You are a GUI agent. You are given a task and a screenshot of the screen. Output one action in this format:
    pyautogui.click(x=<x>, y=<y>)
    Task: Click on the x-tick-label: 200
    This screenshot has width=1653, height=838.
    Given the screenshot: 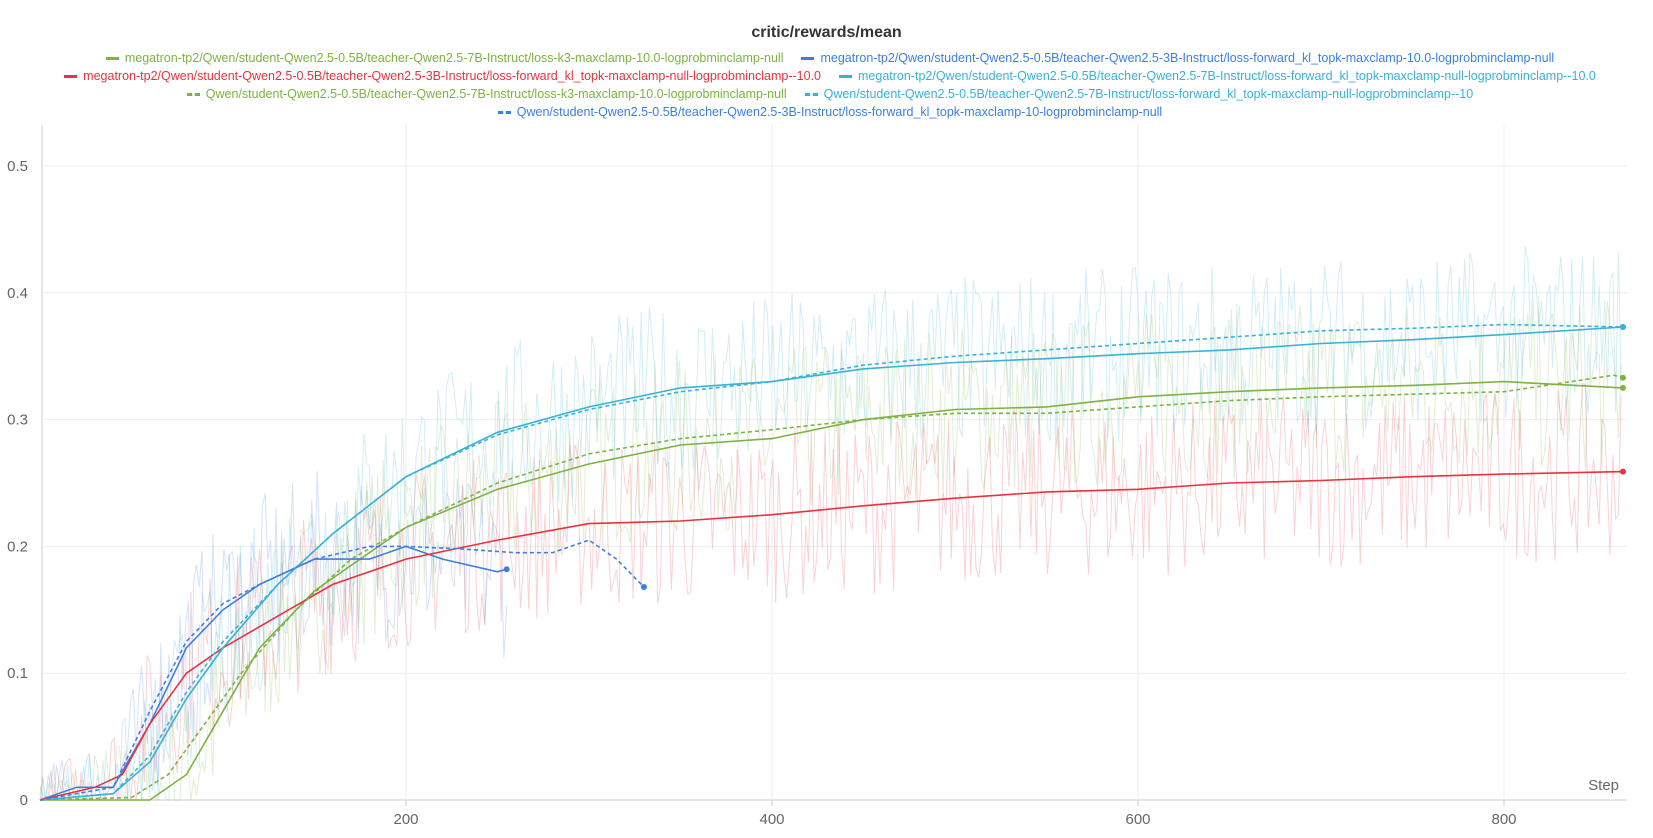 What is the action you would take?
    pyautogui.click(x=405, y=819)
    